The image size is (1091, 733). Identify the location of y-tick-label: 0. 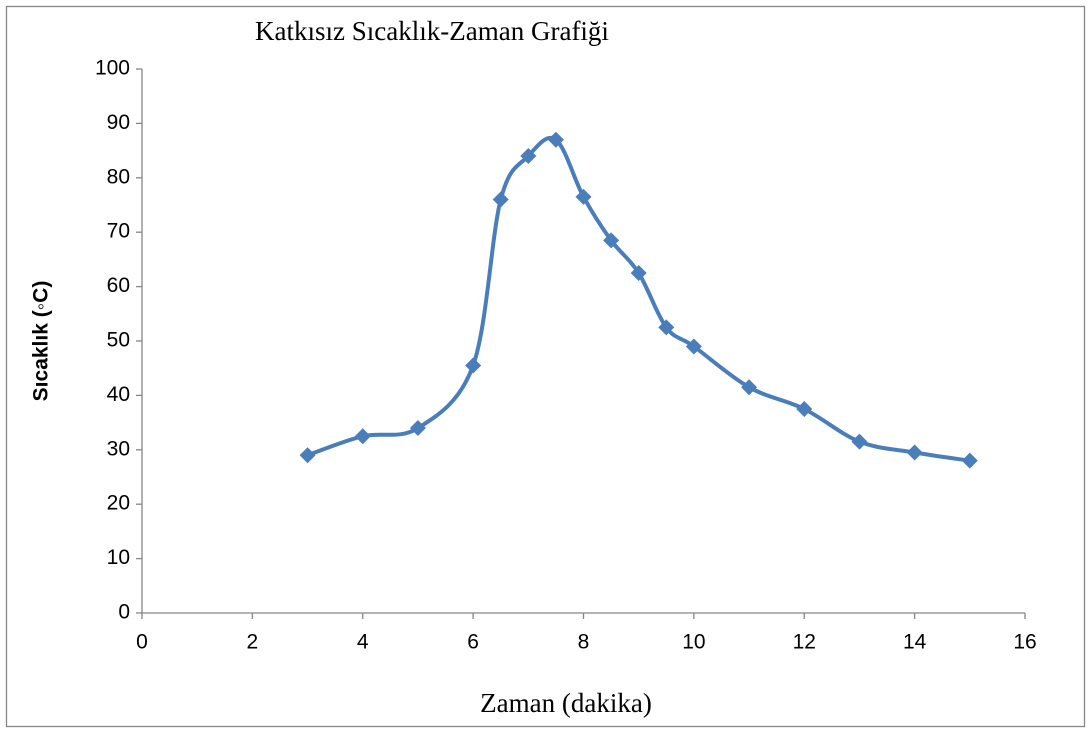
(124, 612).